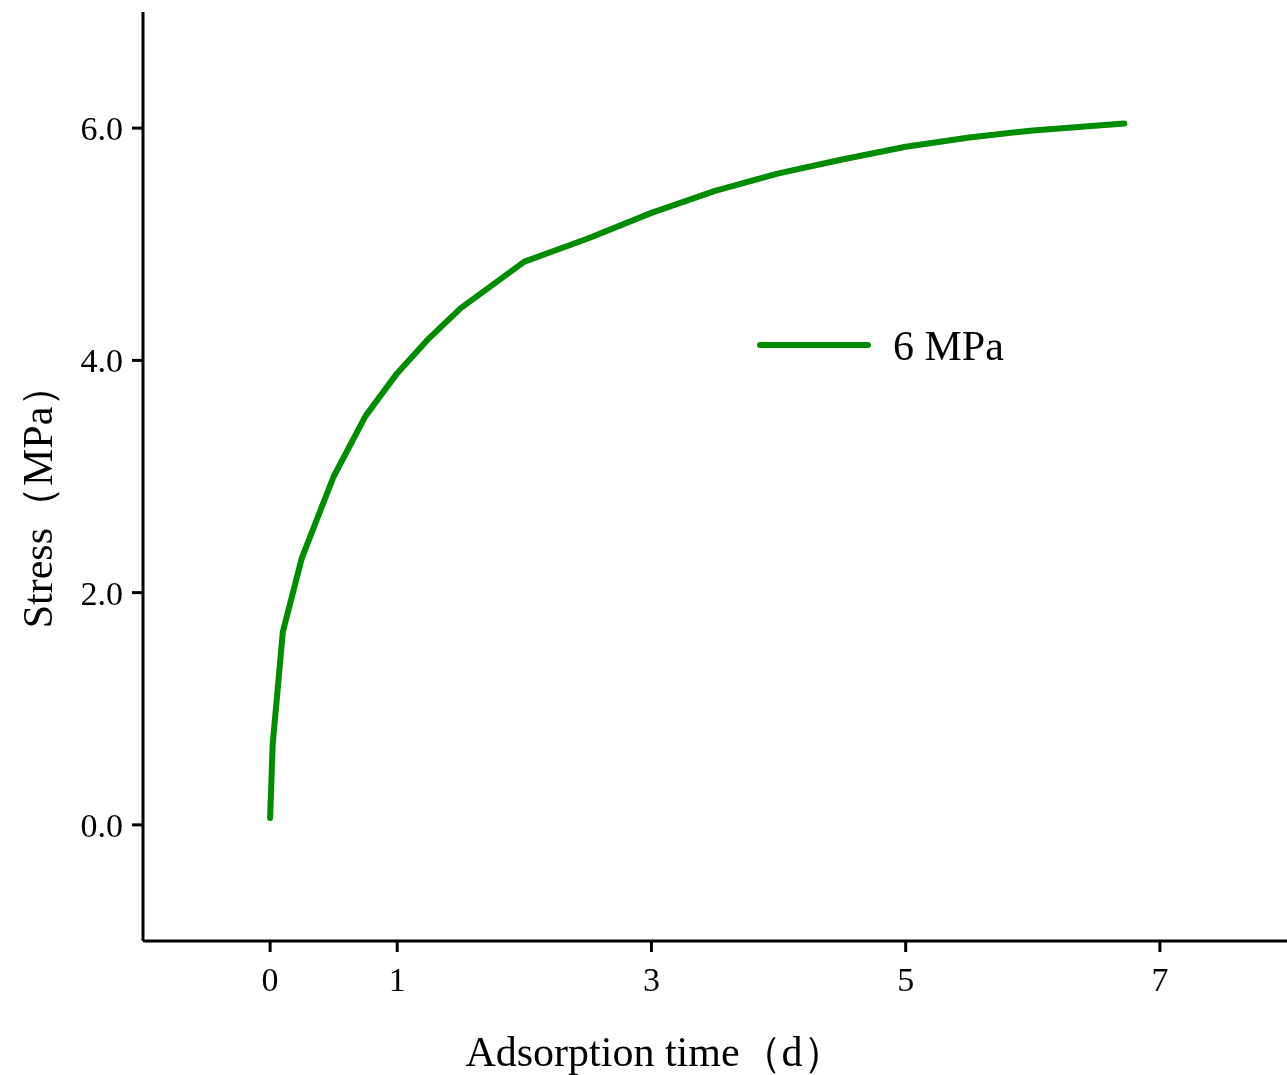 The height and width of the screenshot is (1075, 1287). What do you see at coordinates (101, 593) in the screenshot?
I see `y-tick-label: 2.0` at bounding box center [101, 593].